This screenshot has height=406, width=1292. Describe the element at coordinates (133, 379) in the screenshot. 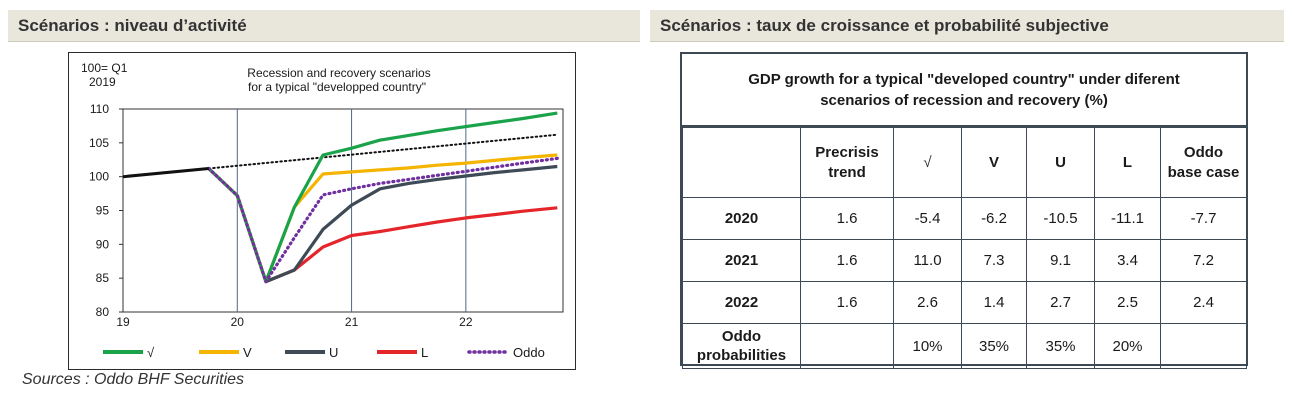

I see `source-note: Sources : Oddo BHF Securities` at that location.